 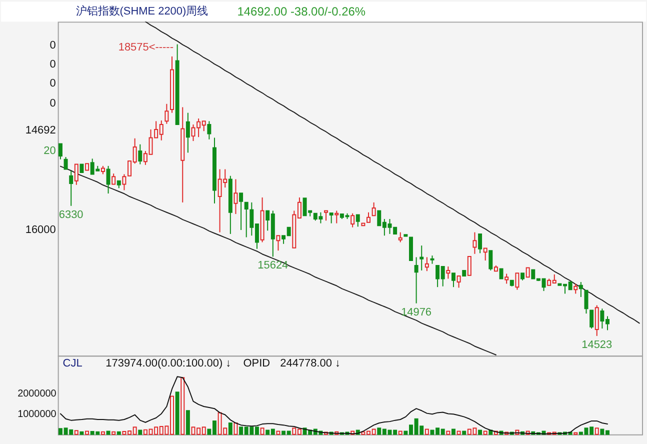 I want to click on line-series, so click(x=334, y=405).